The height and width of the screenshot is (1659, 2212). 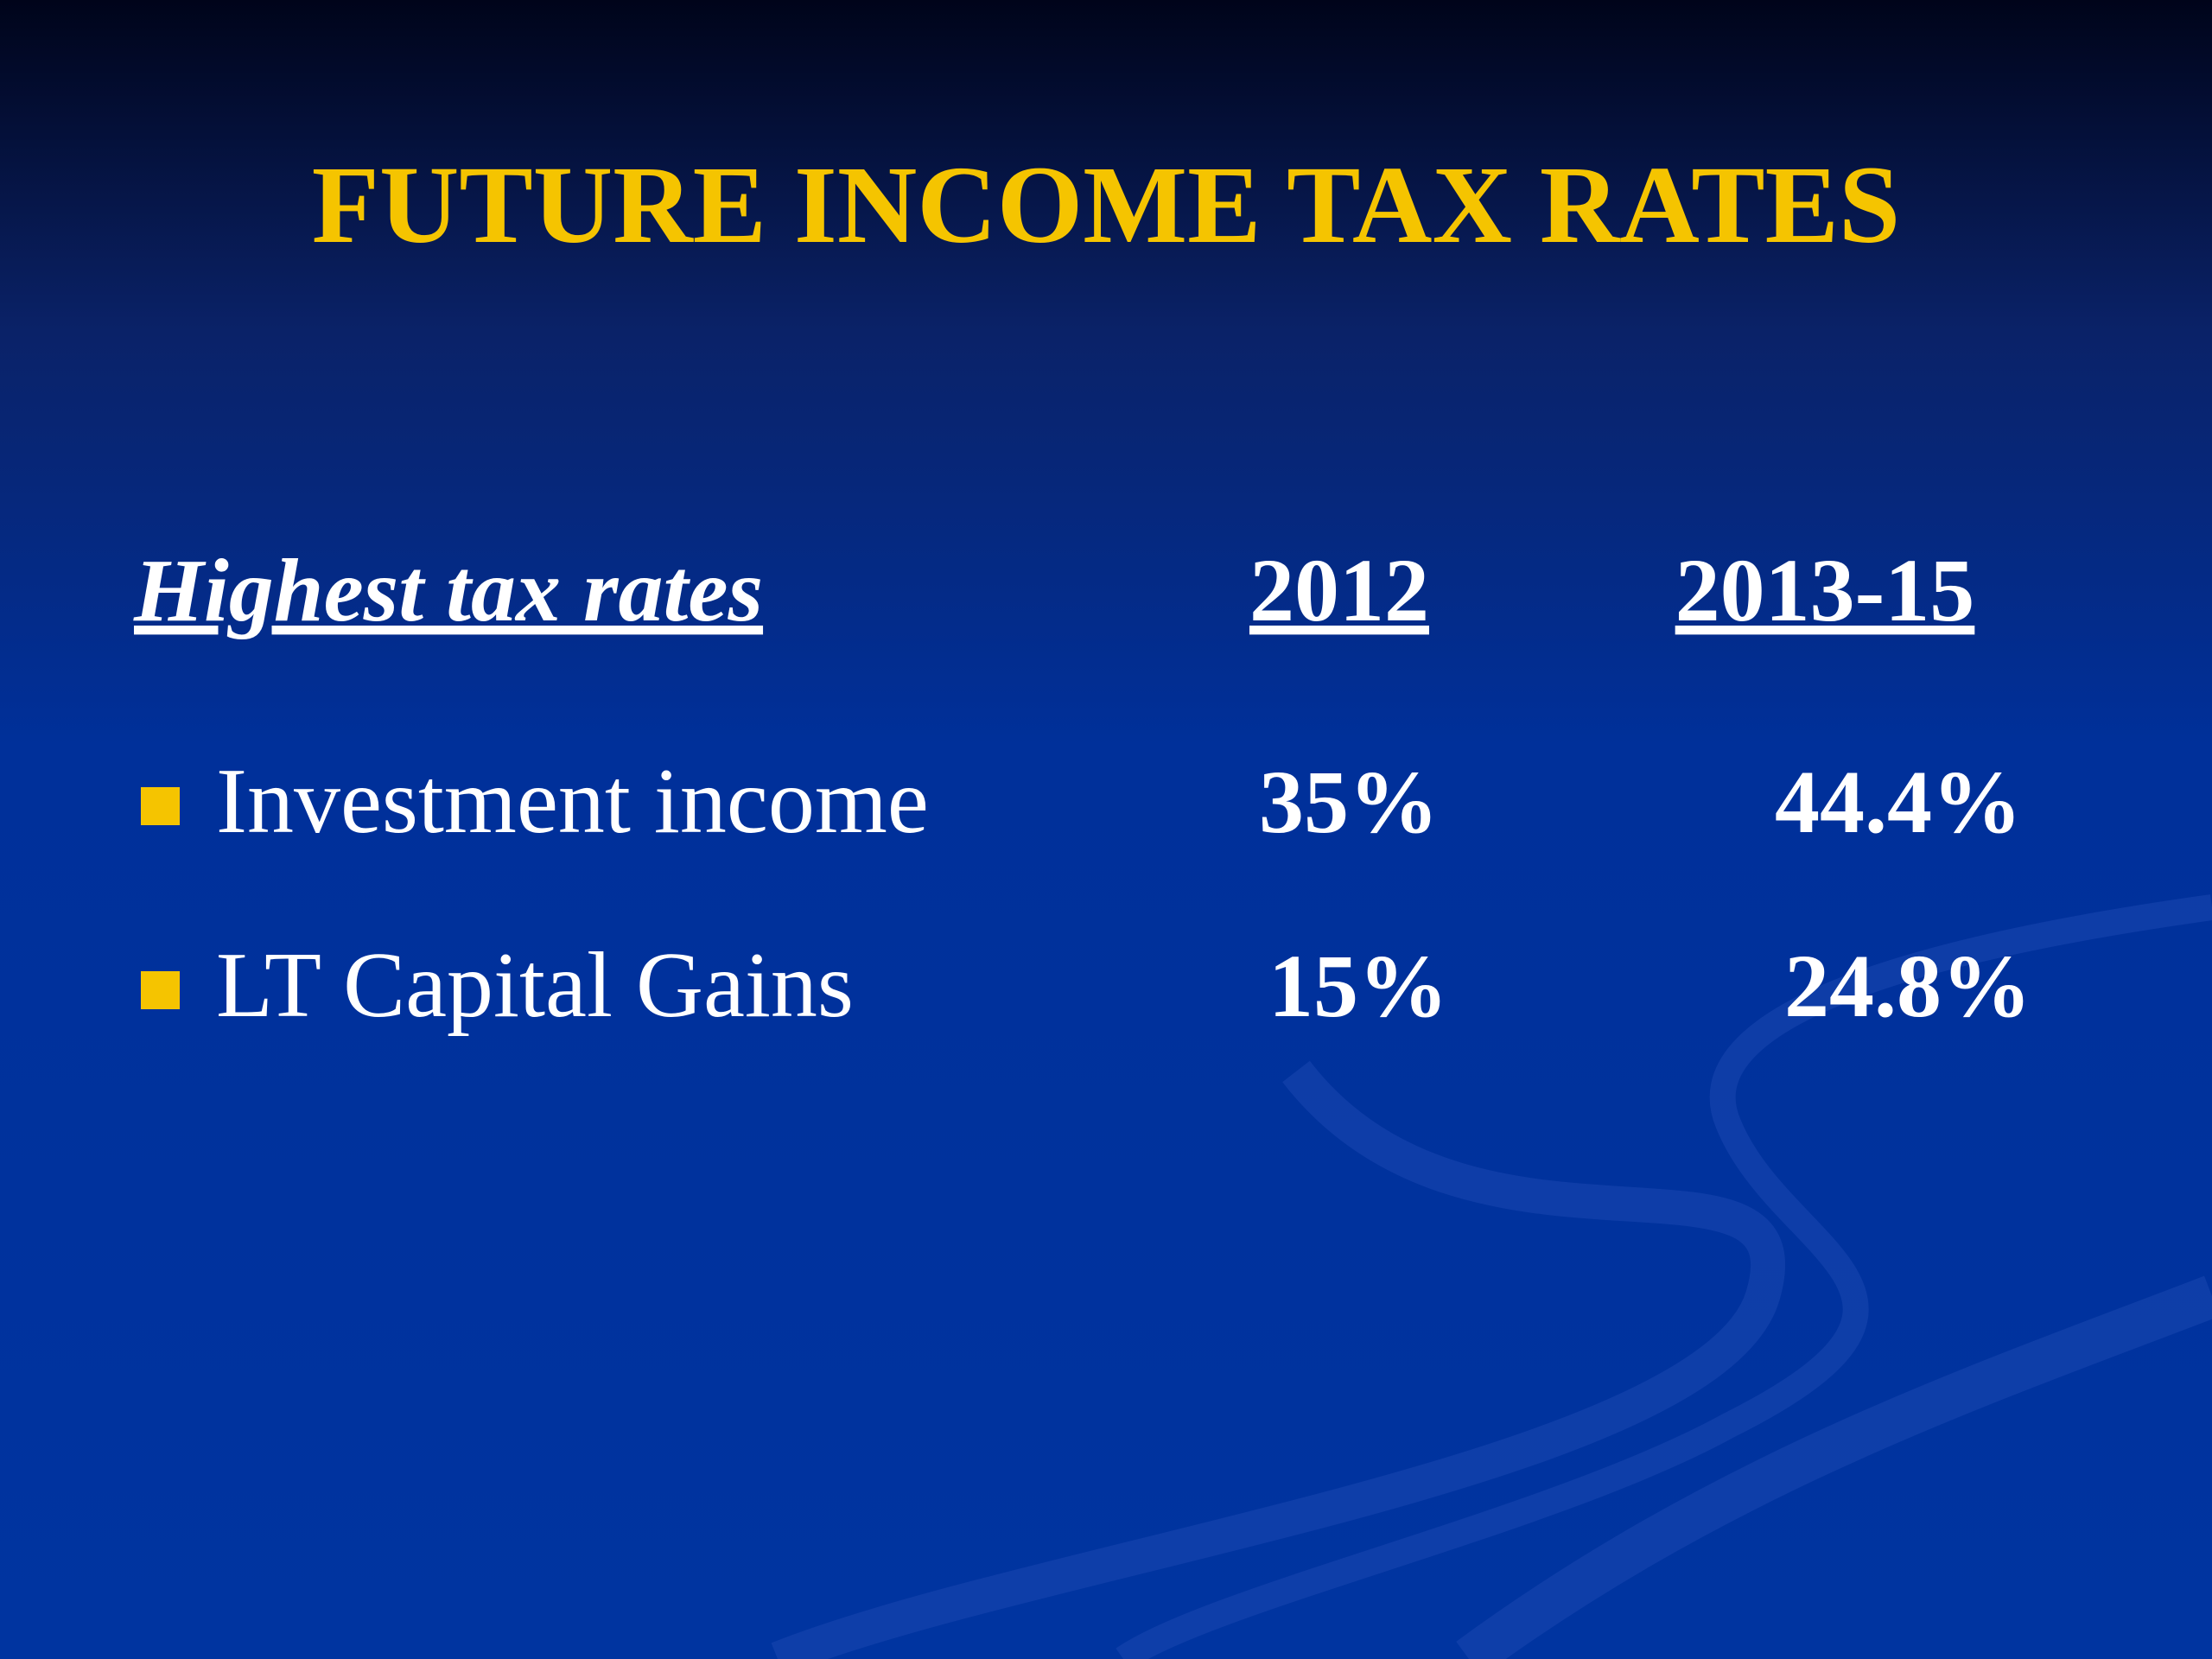 What do you see at coordinates (1339, 590) in the screenshot?
I see `column-header: 2012` at bounding box center [1339, 590].